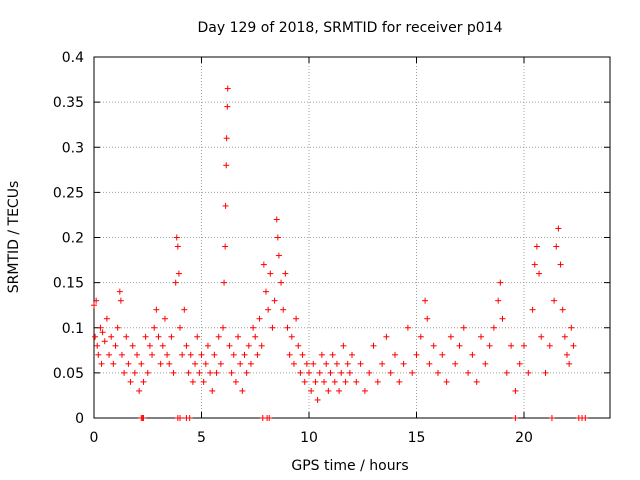 The image size is (640, 480). I want to click on y-tick-label: 0.05, so click(68, 374).